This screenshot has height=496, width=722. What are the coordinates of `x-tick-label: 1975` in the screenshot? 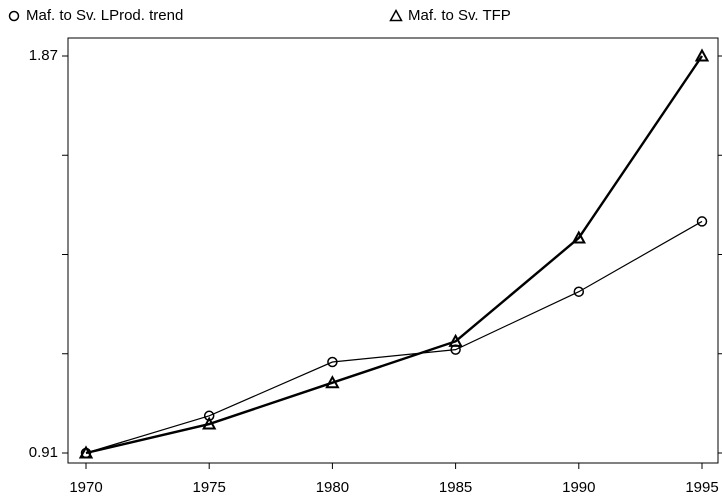 It's located at (209, 487).